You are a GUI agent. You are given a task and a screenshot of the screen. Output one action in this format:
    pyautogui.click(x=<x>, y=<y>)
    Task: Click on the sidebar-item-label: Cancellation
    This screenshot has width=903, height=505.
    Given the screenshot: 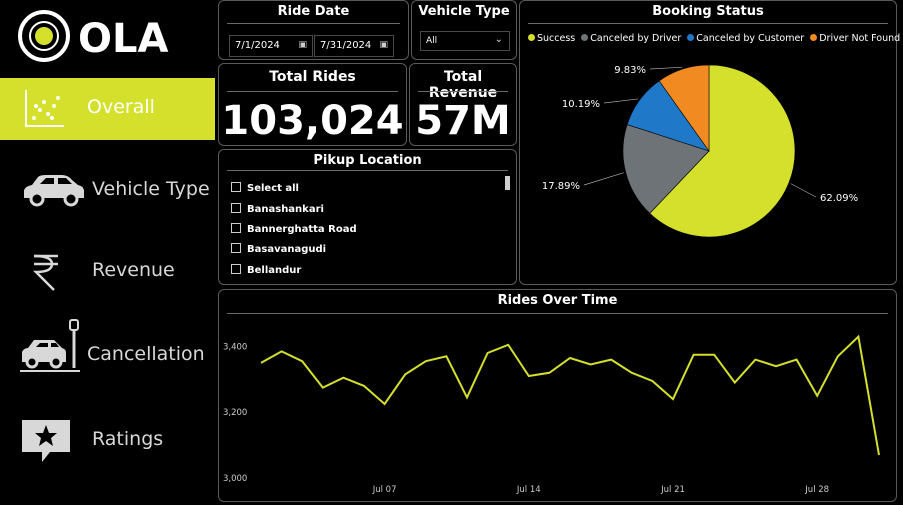 What is the action you would take?
    pyautogui.click(x=146, y=354)
    